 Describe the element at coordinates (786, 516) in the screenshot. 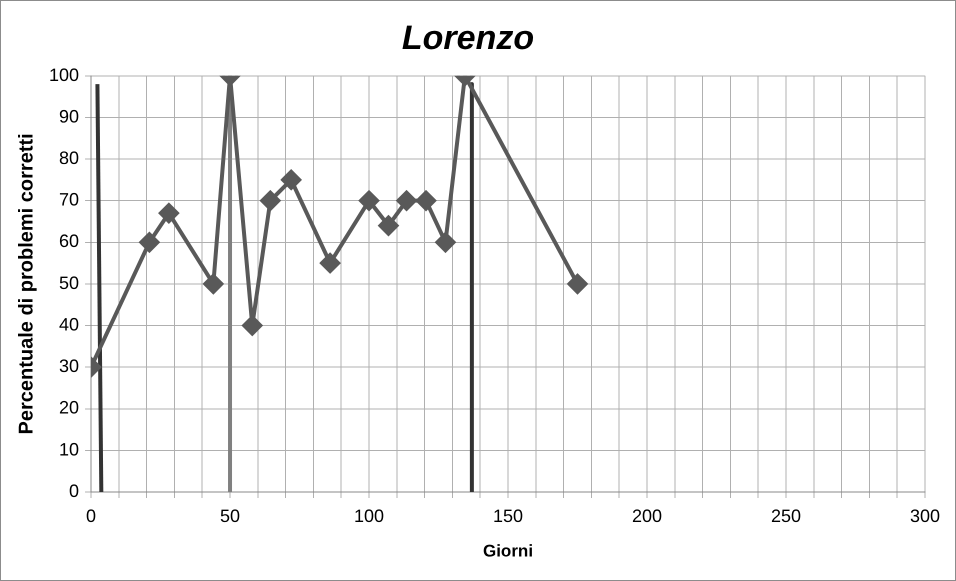

I see `x-tick-label: 250` at that location.